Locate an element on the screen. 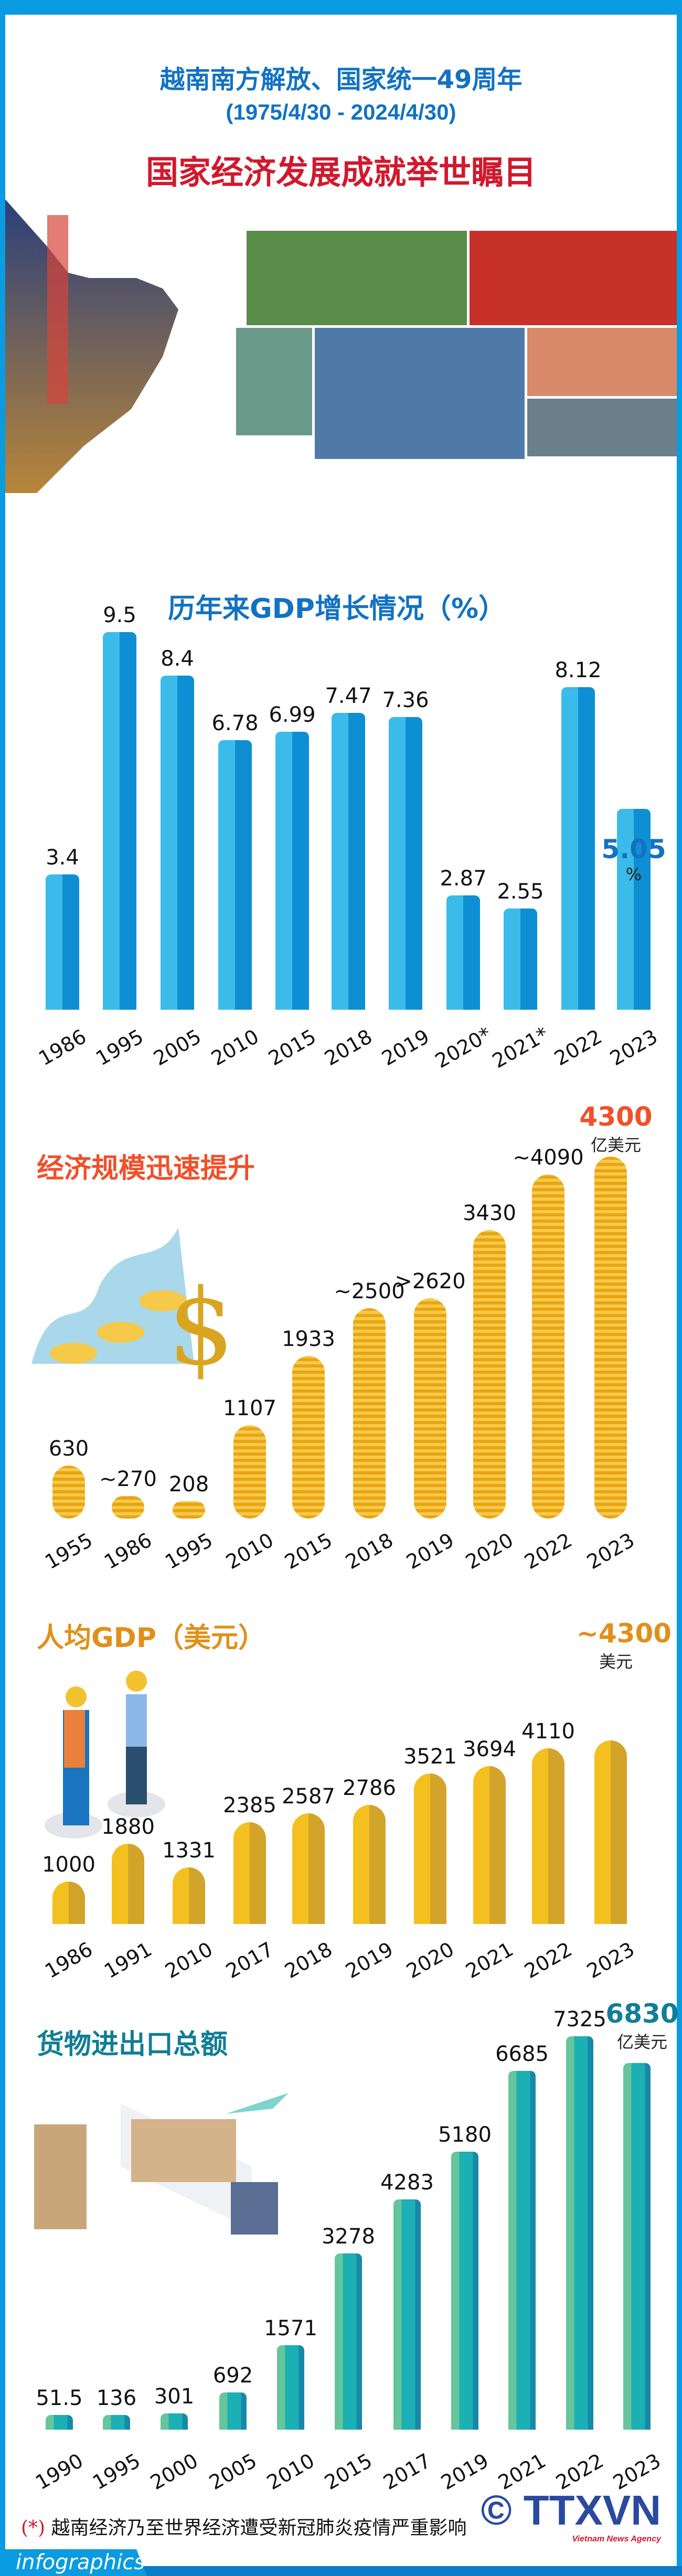 This screenshot has width=682, height=2576. finance-illustration-icon: $ is located at coordinates (133, 1303).